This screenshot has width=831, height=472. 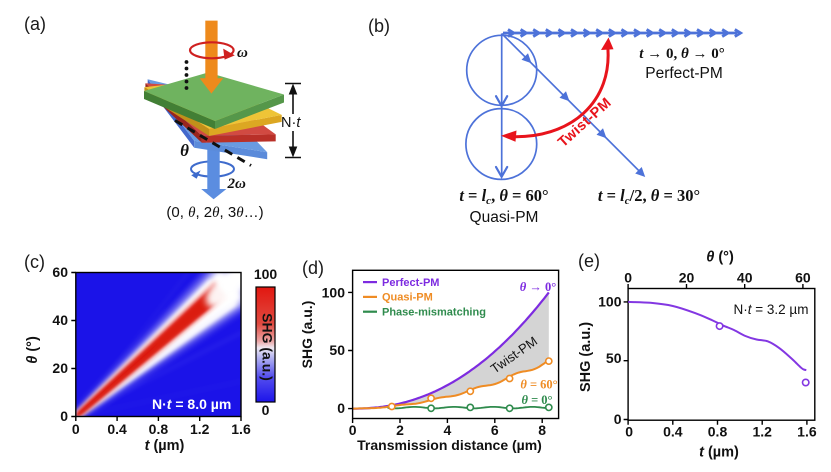 I want to click on svg-text: (b), so click(x=379, y=26).